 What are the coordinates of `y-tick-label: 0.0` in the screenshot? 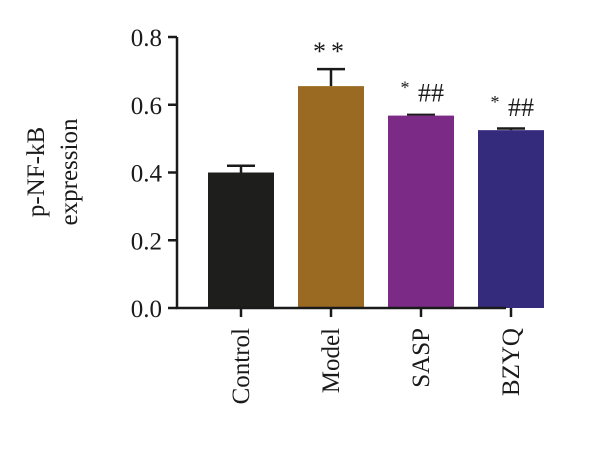 It's located at (146, 309).